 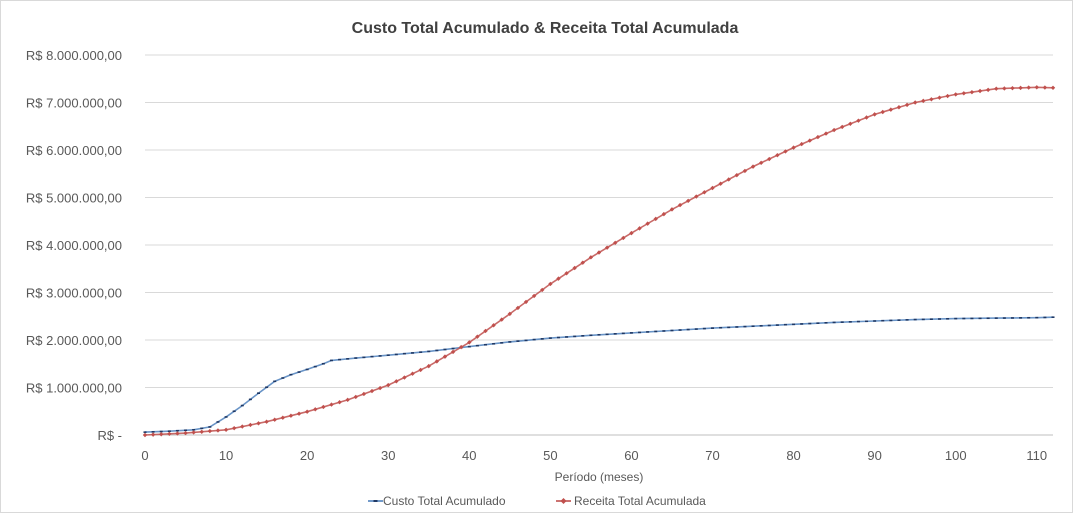 What do you see at coordinates (640, 501) in the screenshot?
I see `legend-label: Receita Total Acumulada` at bounding box center [640, 501].